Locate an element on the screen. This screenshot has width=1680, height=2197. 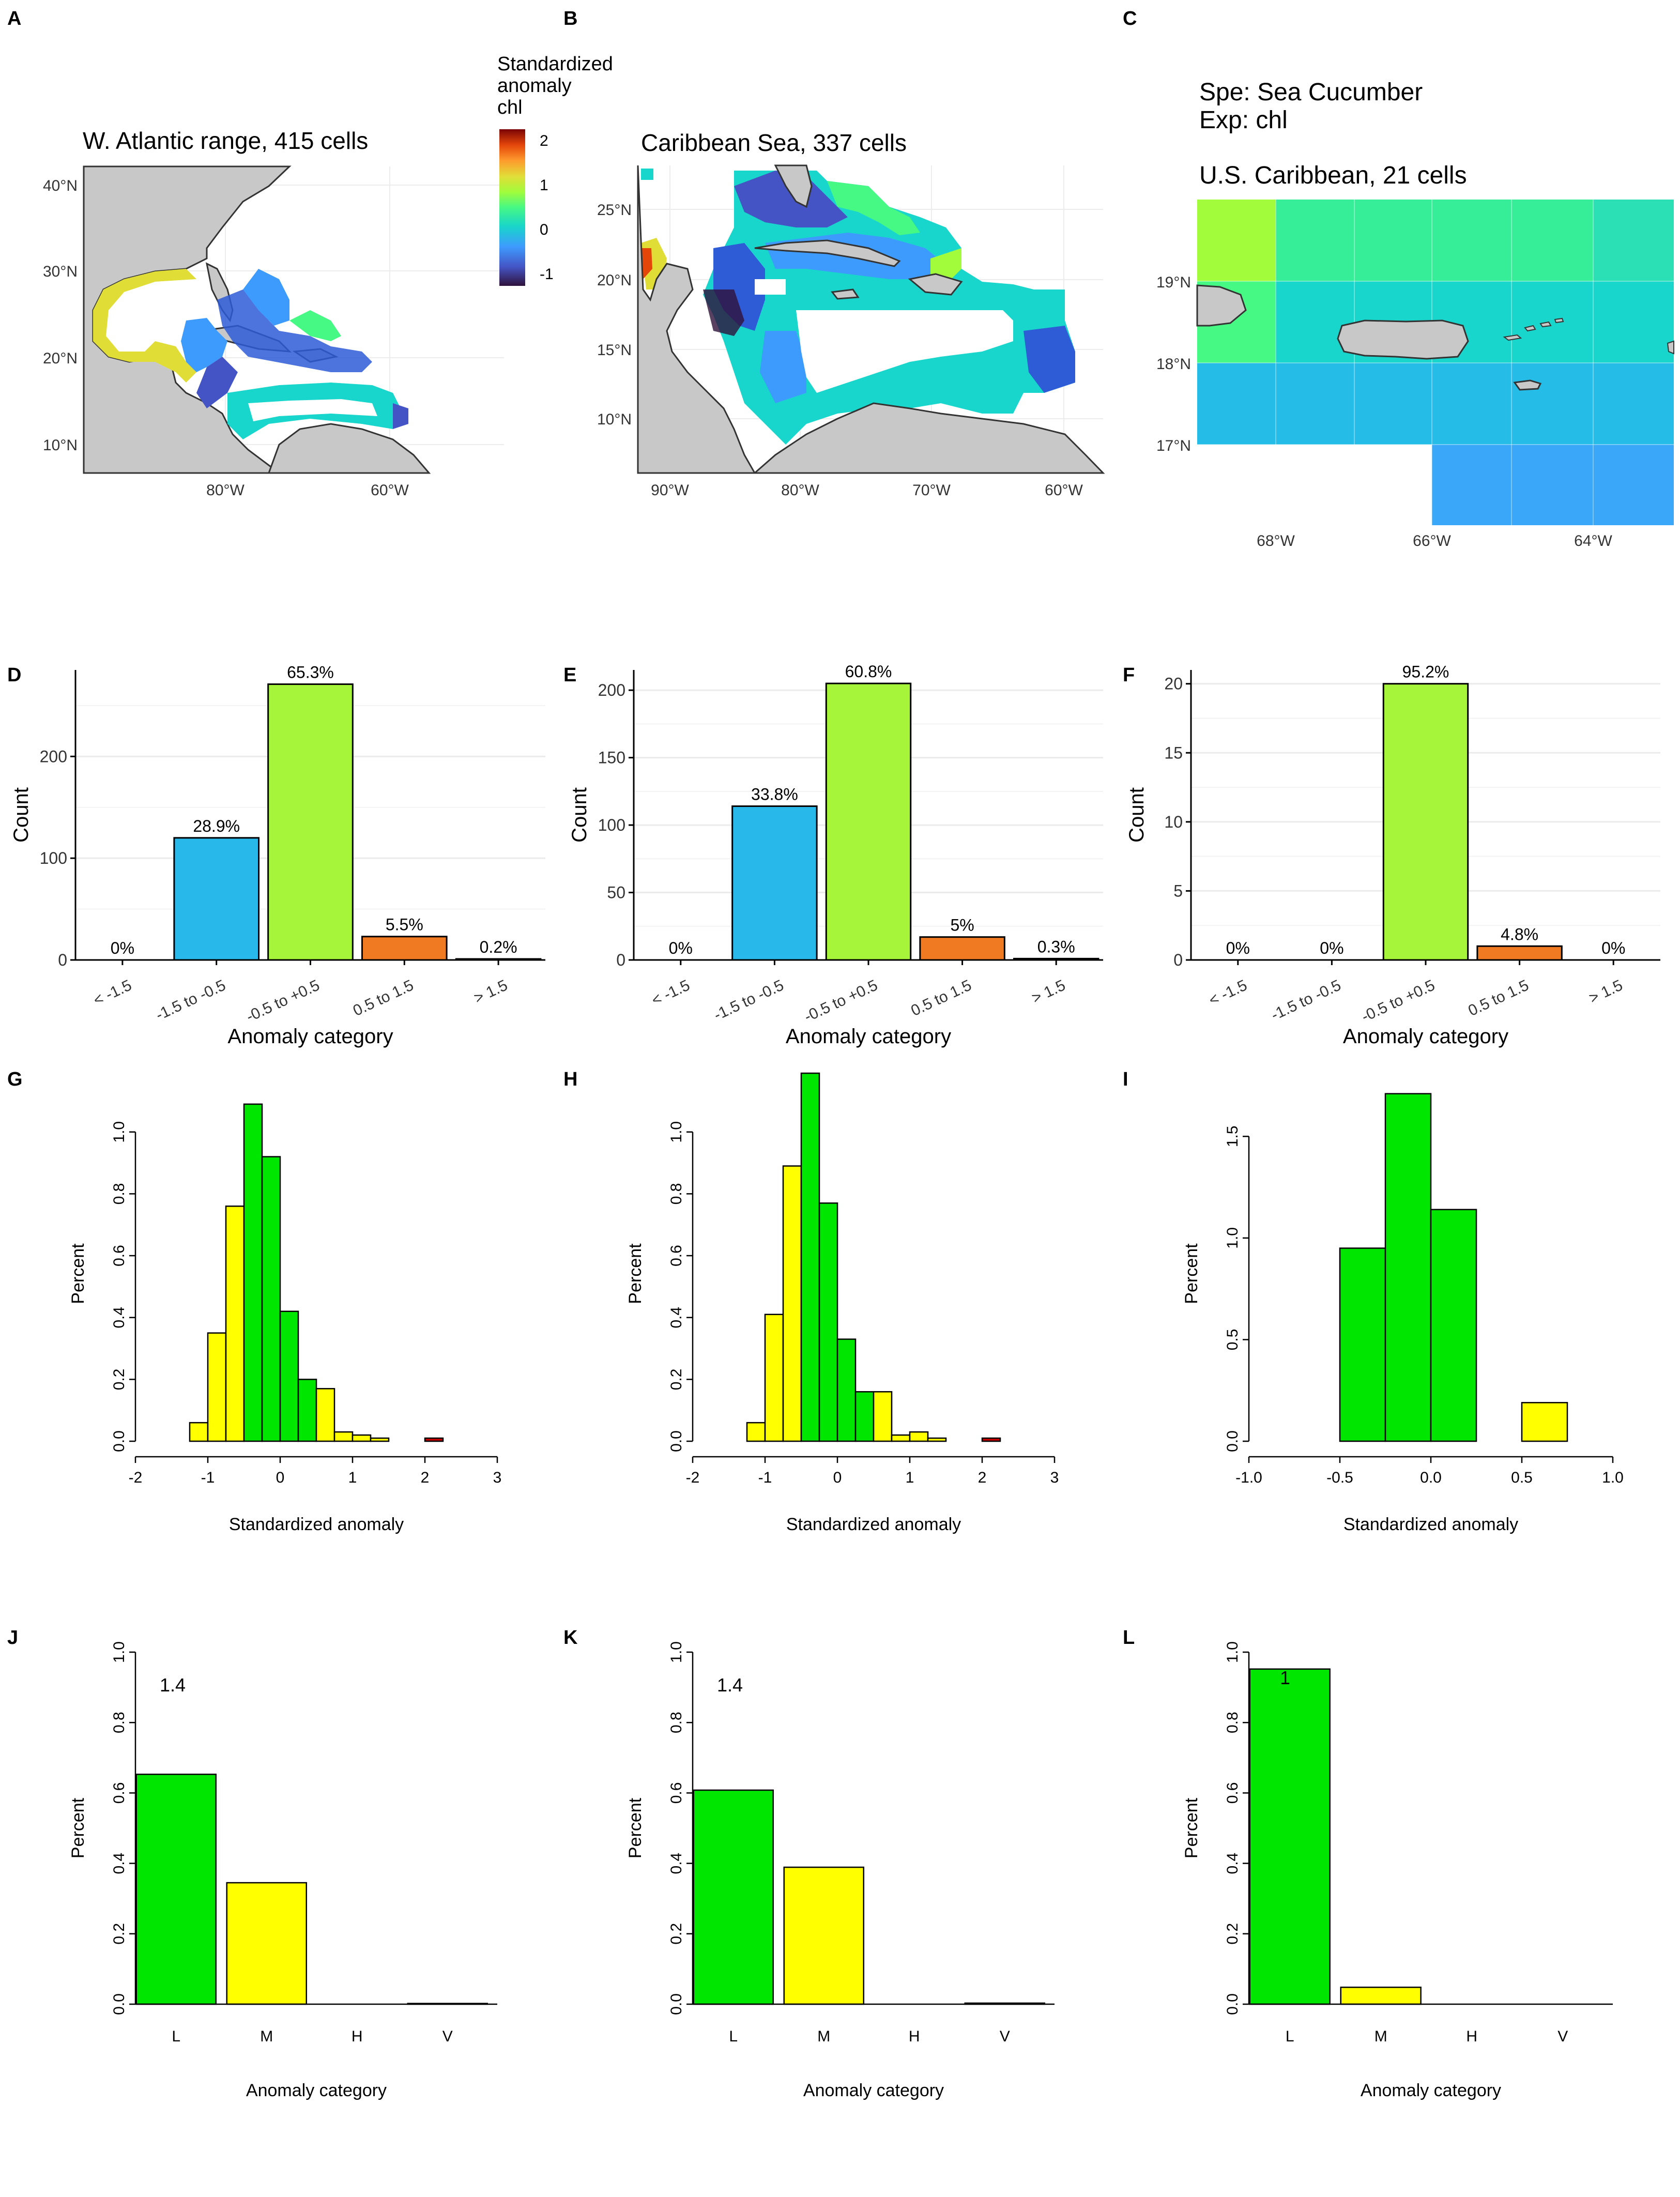
x-tick-label: < -1.5 is located at coordinates (671, 993).